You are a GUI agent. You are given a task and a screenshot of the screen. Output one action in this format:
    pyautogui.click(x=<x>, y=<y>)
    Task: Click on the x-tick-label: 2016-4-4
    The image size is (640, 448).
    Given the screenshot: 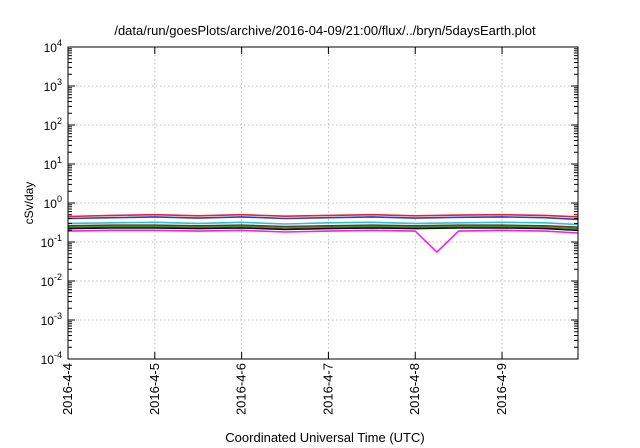 What is the action you would take?
    pyautogui.click(x=67, y=389)
    